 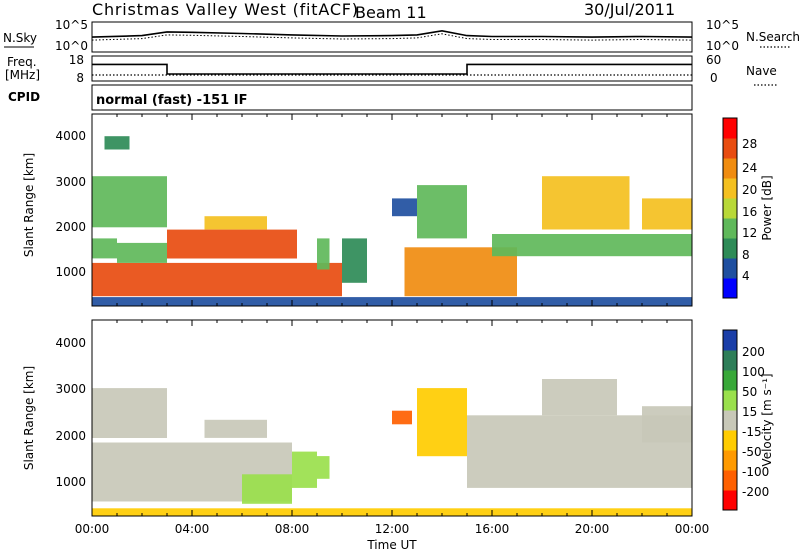 I want to click on velocity-cb-tick-m200: -200, so click(x=755, y=492).